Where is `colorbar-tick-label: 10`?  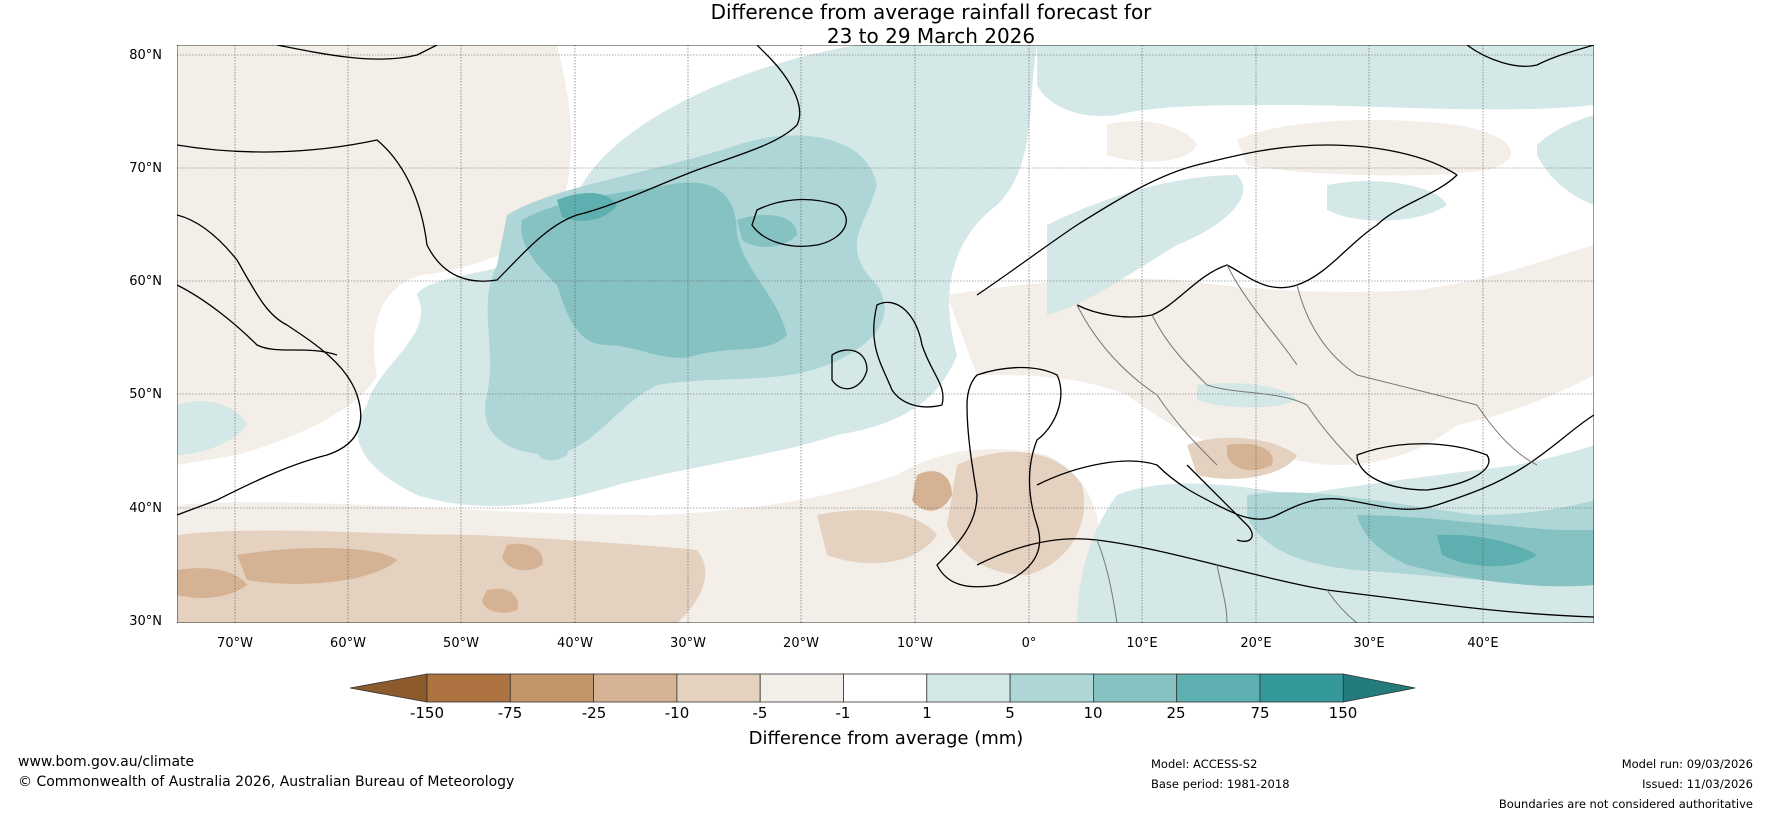
colorbar-tick-label: 10 is located at coordinates (1093, 713).